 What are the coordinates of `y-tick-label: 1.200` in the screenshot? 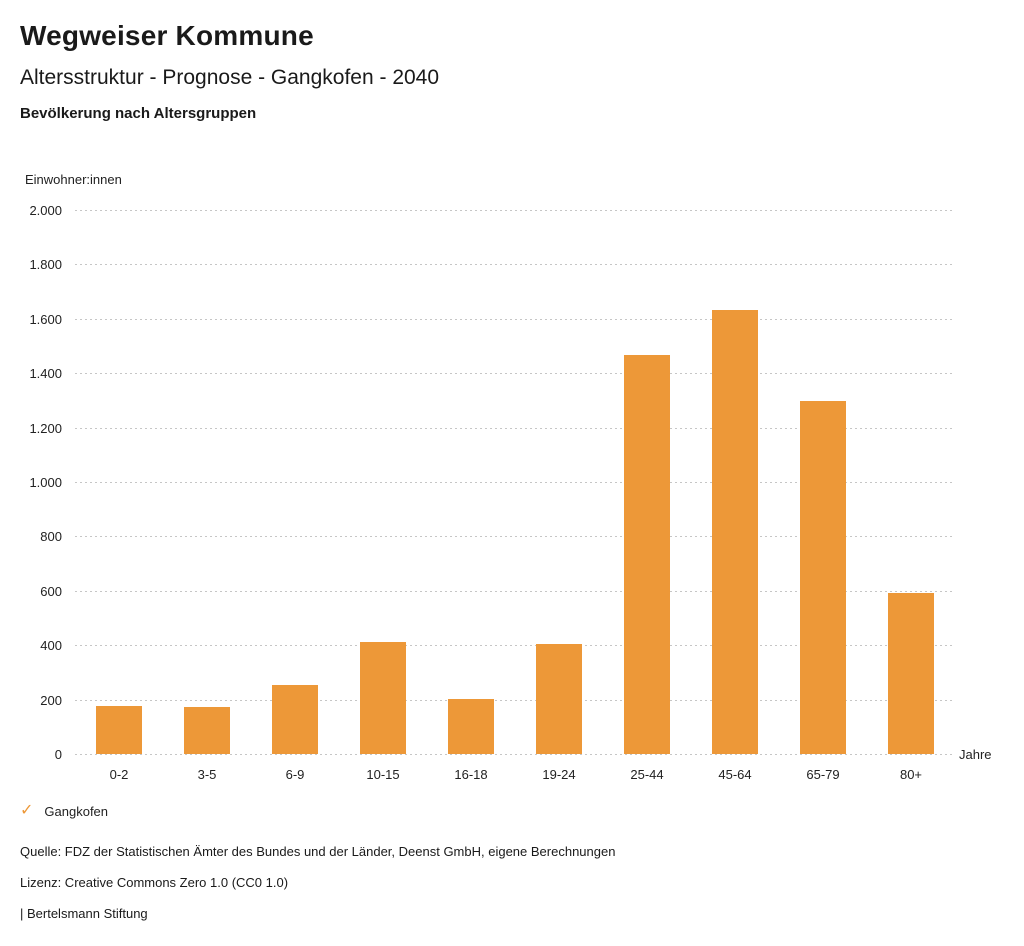 It's located at (45, 428).